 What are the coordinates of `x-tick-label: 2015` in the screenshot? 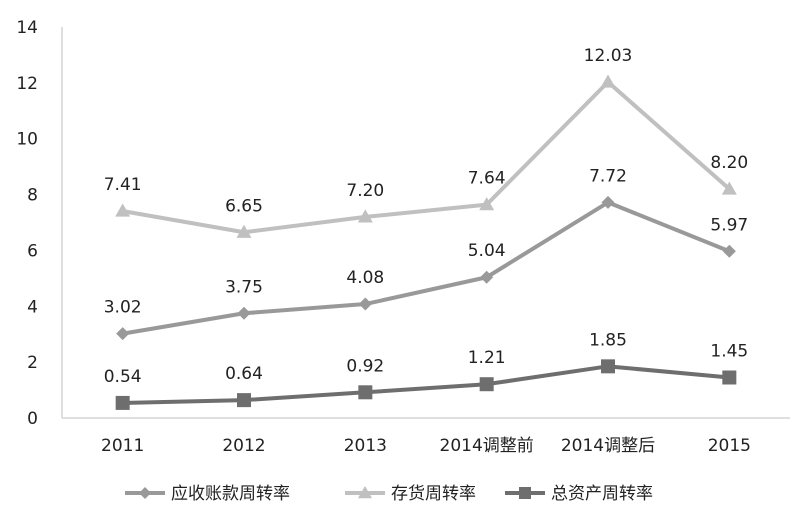 It's located at (729, 446).